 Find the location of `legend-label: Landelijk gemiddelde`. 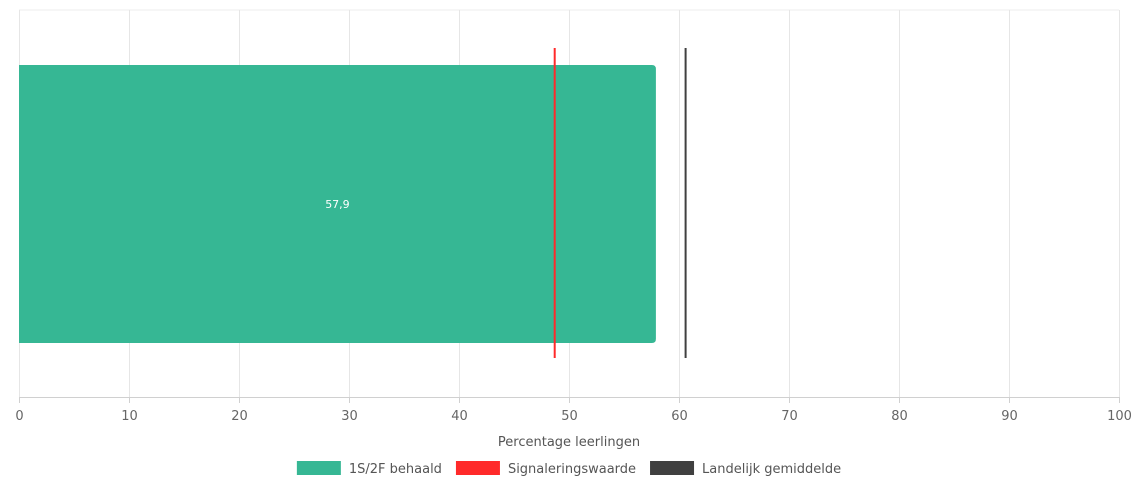

legend-label: Landelijk gemiddelde is located at coordinates (771, 469).